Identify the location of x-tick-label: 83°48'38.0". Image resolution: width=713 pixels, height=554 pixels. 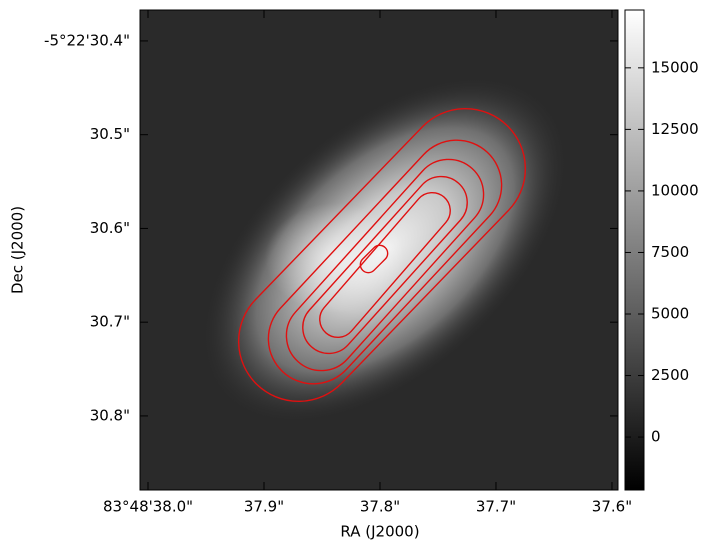
(148, 507).